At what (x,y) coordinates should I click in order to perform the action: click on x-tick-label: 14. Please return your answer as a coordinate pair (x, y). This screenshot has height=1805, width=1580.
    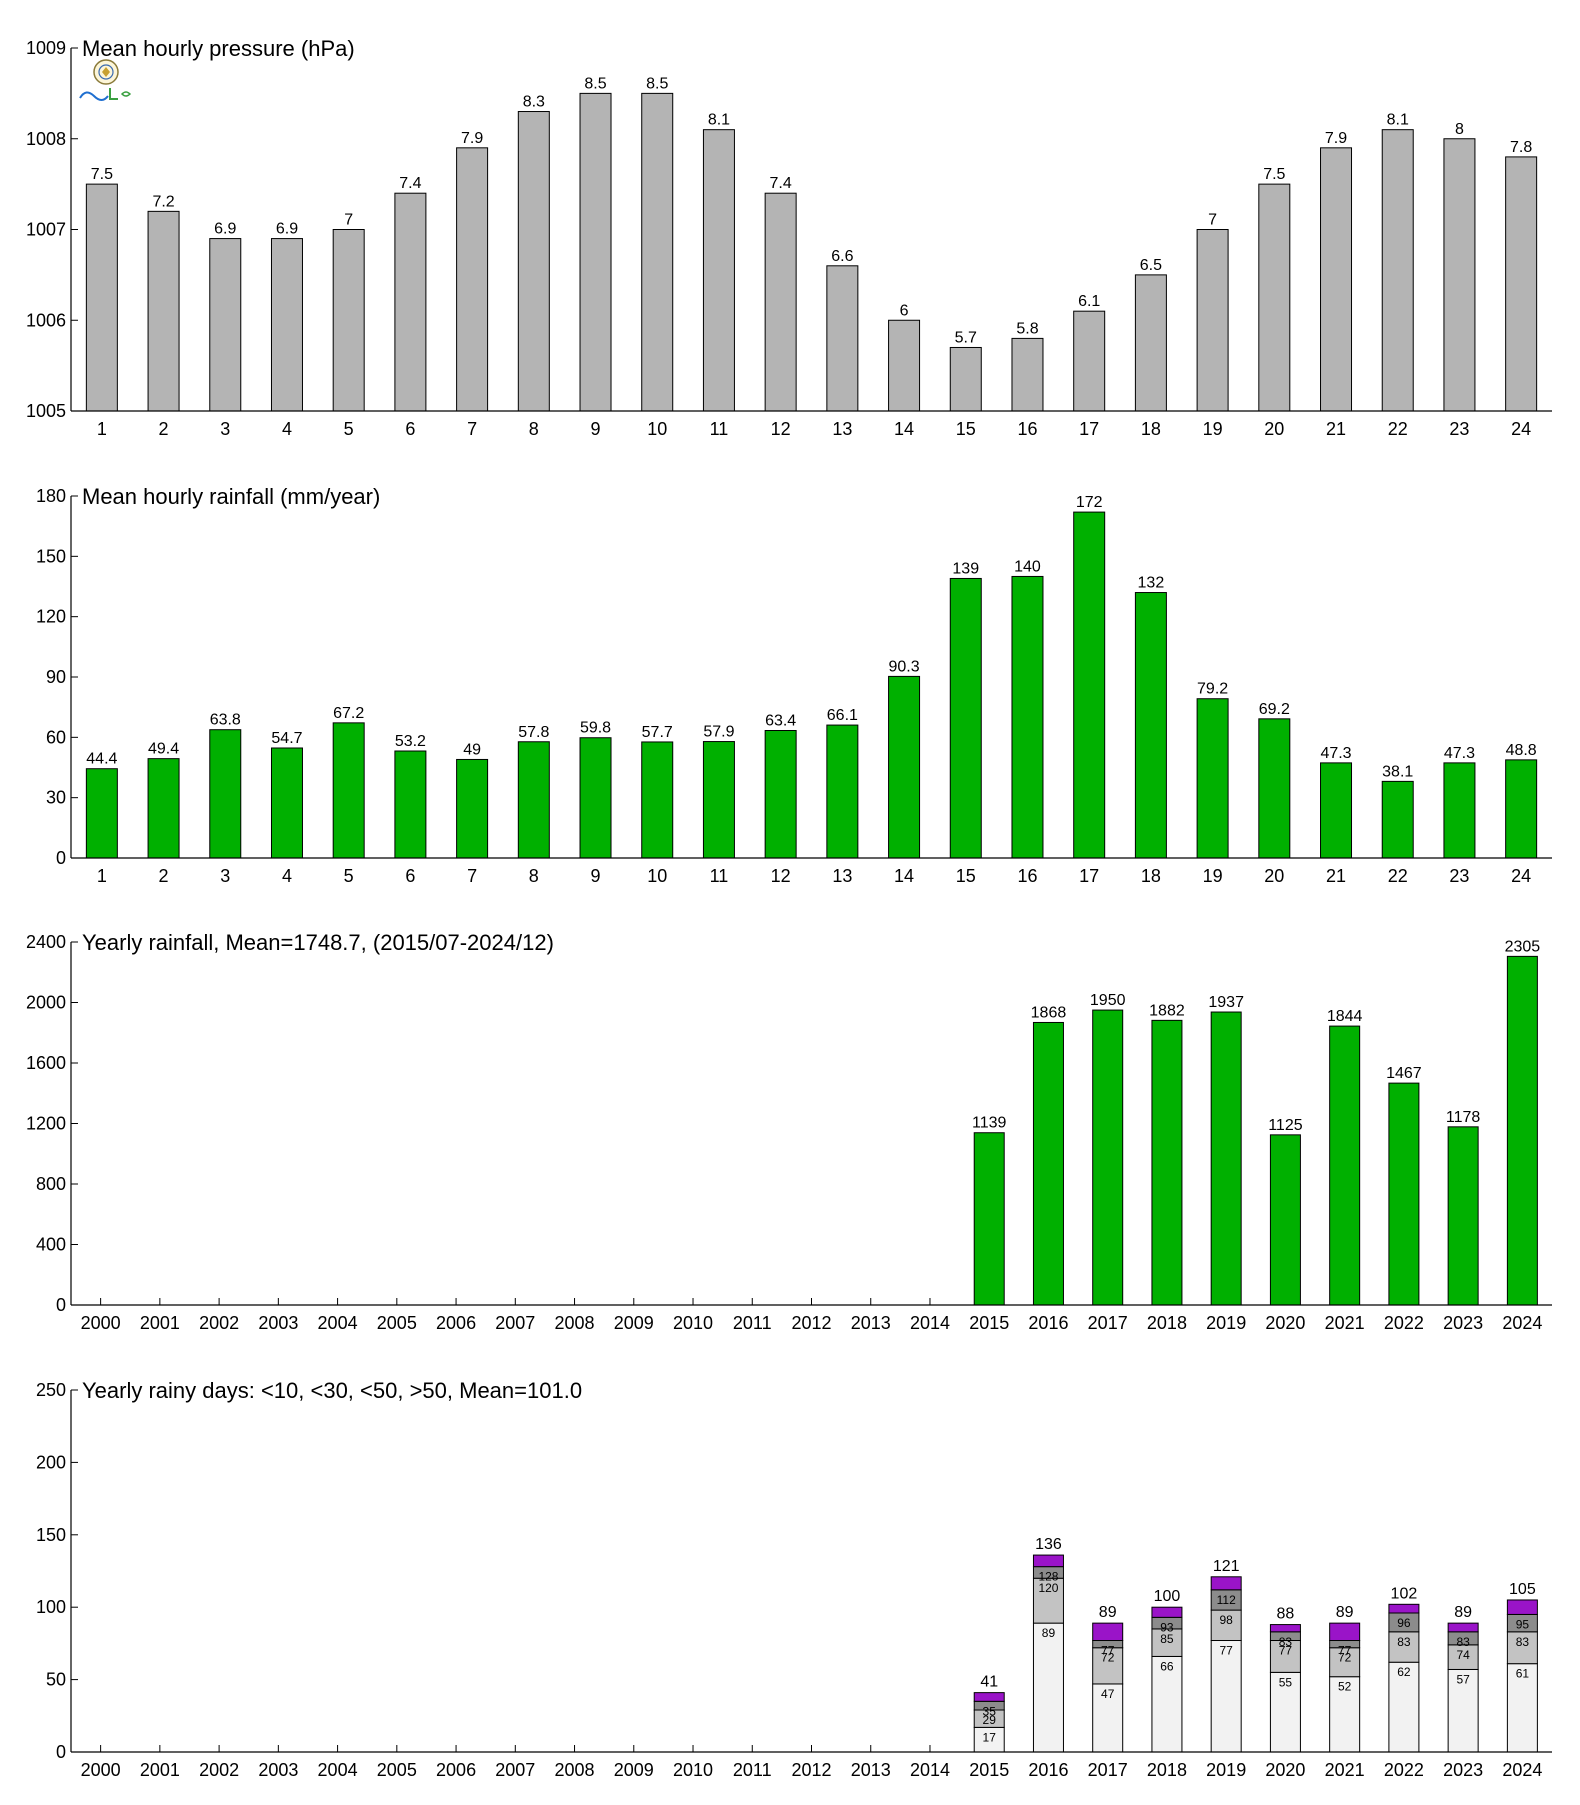
    Looking at the image, I should click on (904, 876).